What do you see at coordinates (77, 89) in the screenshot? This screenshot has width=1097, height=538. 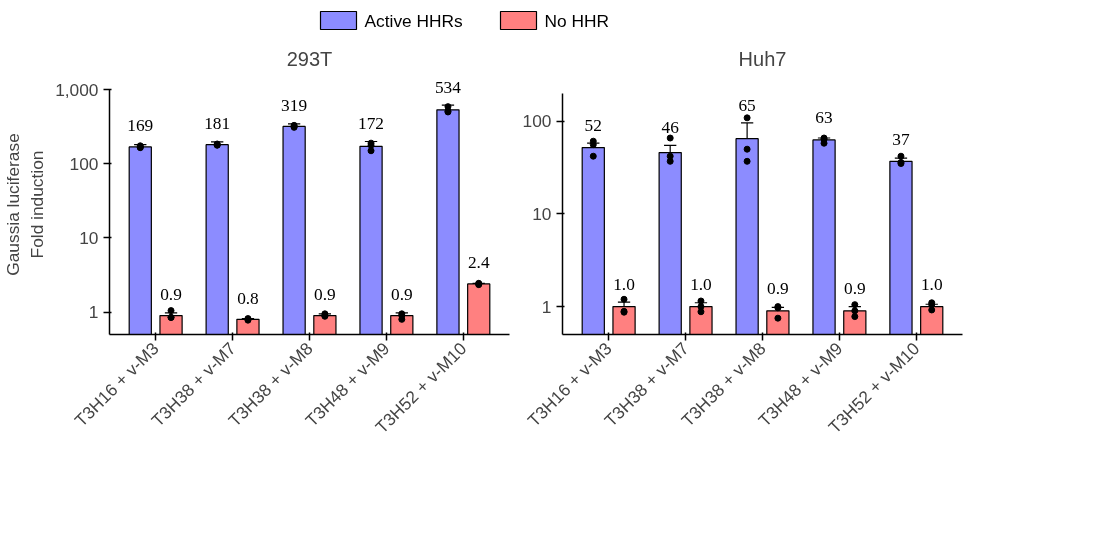 I see `y-tick-label: 1,000` at bounding box center [77, 89].